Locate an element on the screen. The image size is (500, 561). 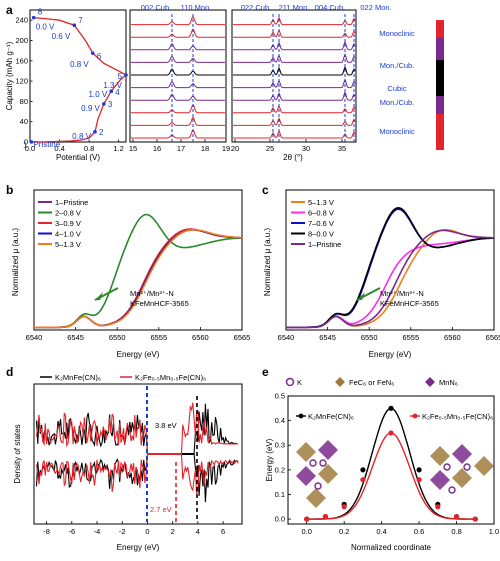
x-tick-label: 2 is located at coordinates (173, 531).